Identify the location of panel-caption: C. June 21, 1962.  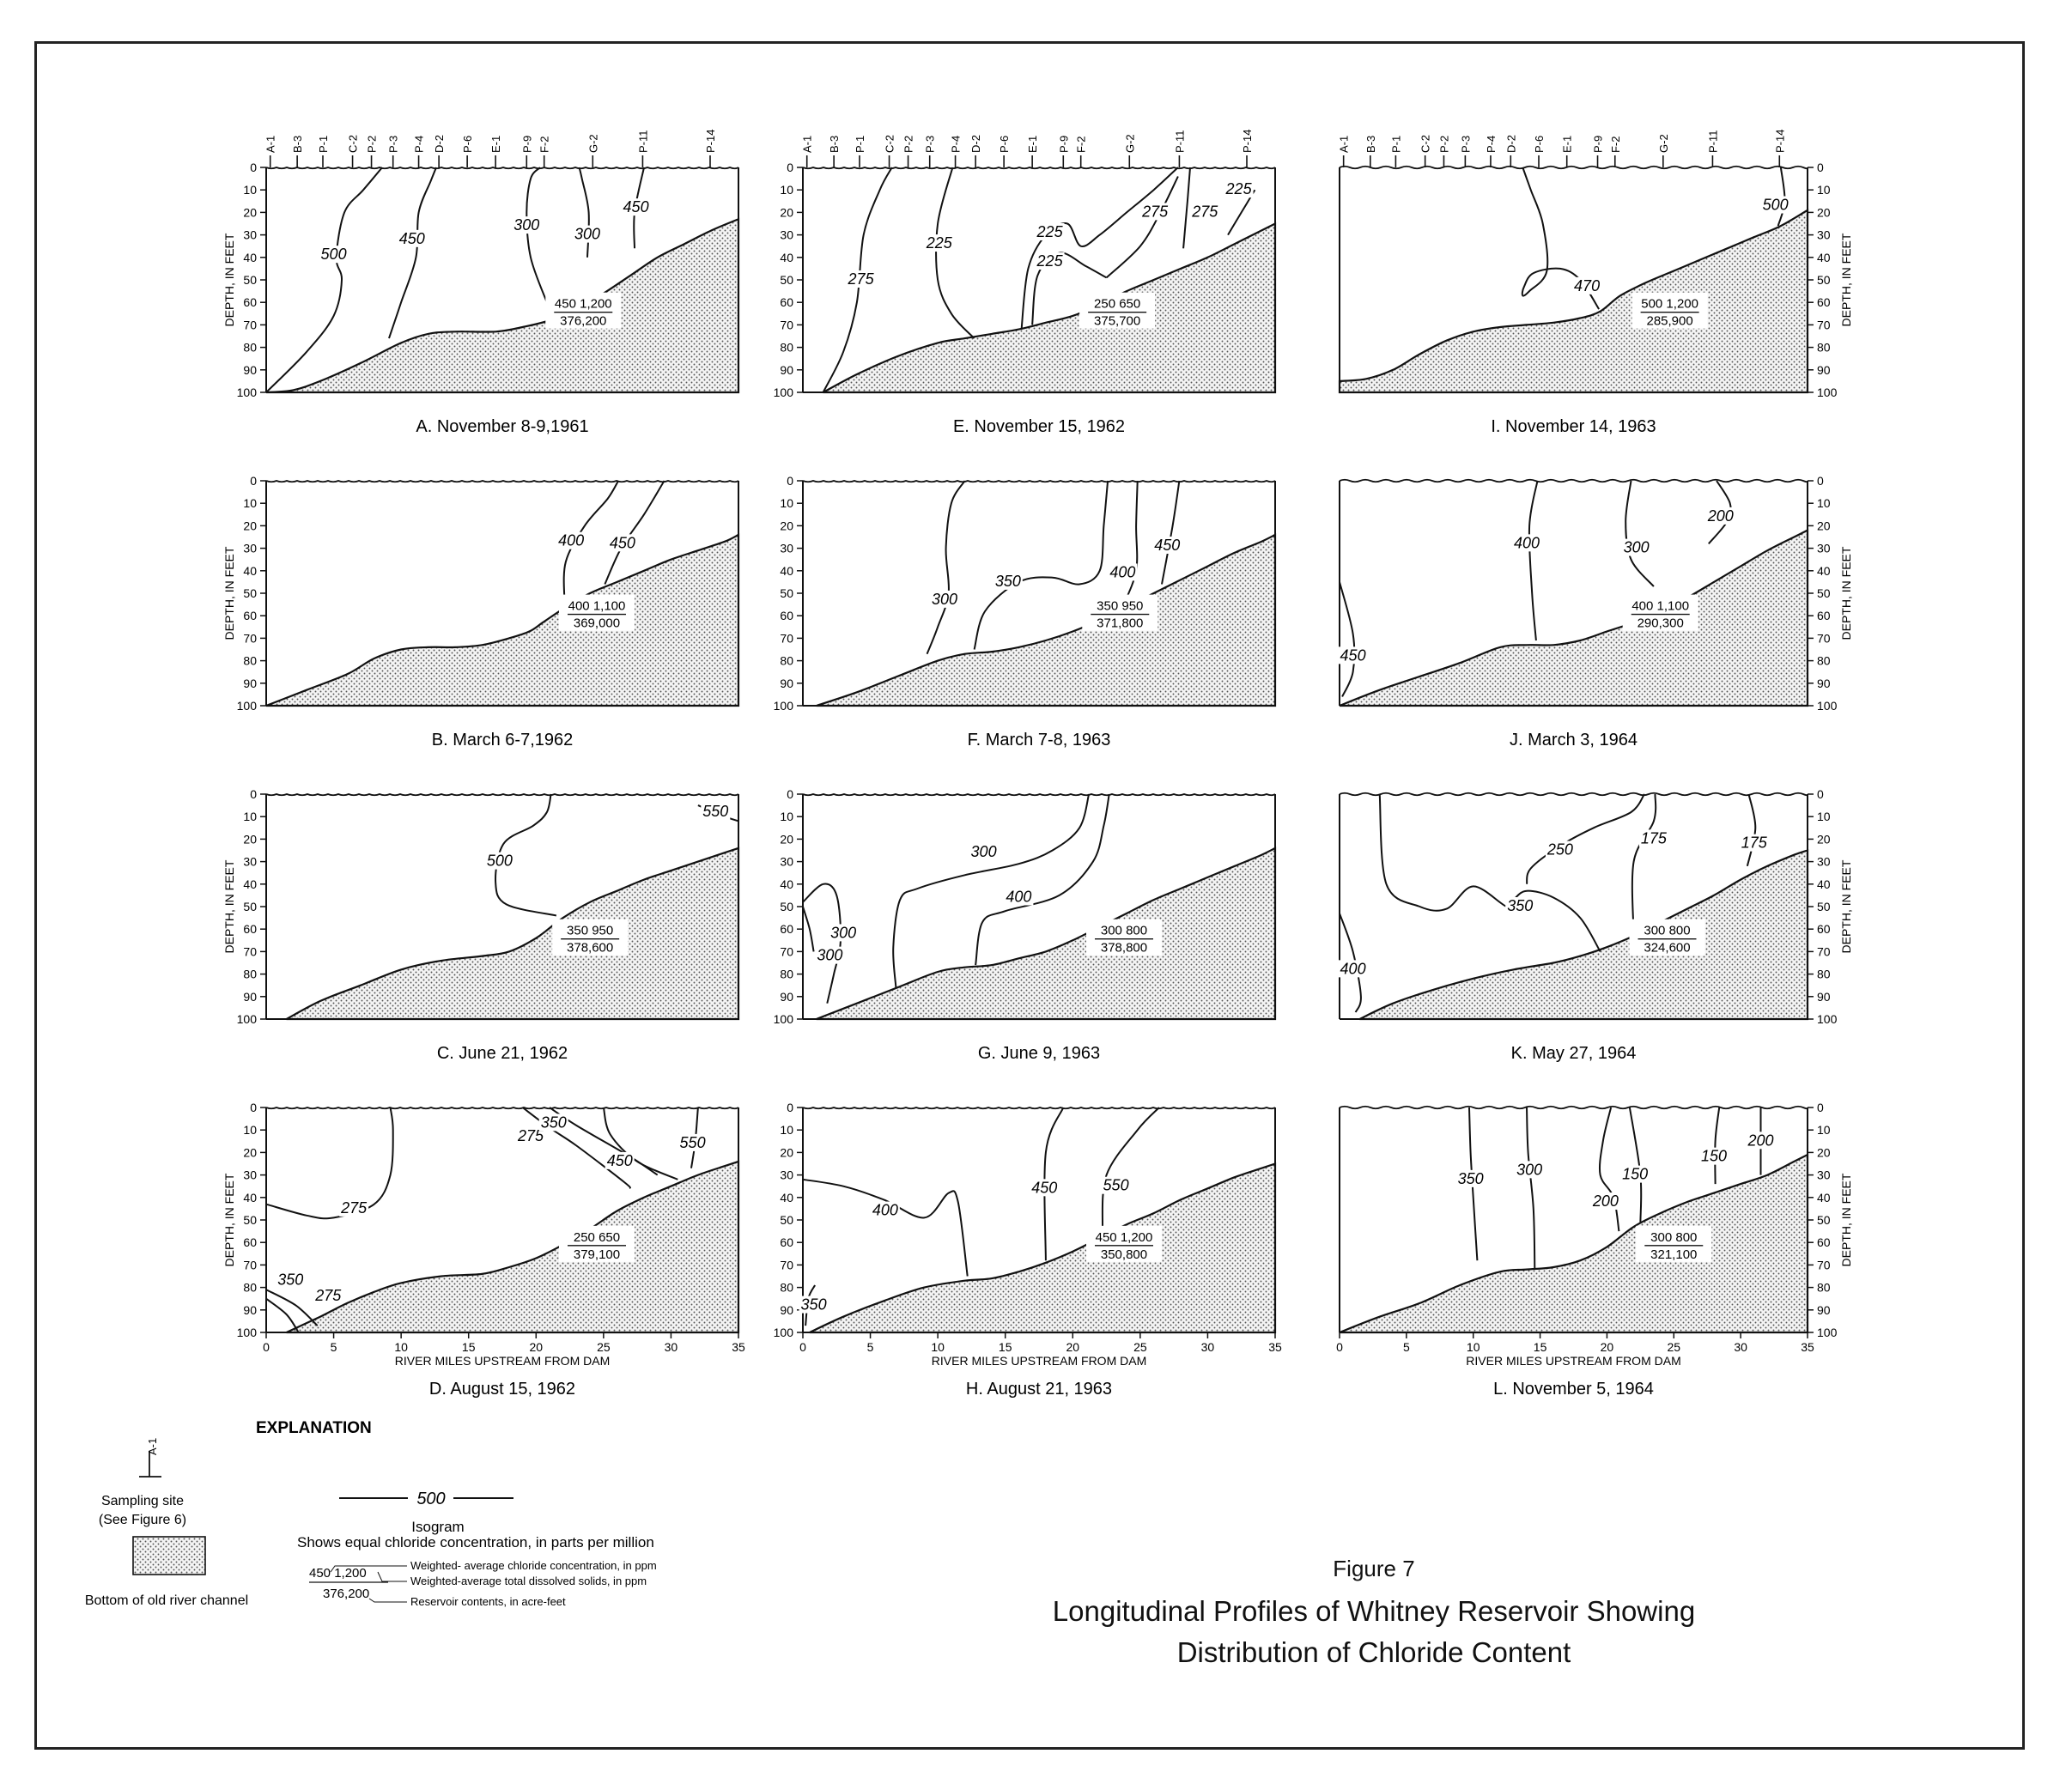
(503, 1053).